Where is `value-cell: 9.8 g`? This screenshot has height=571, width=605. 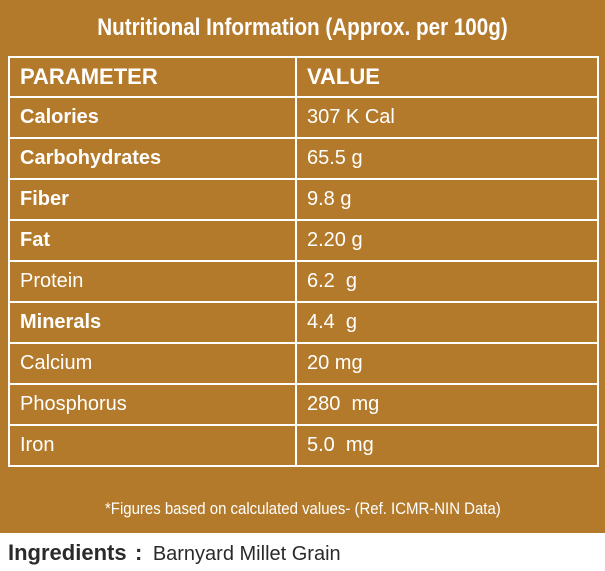
value-cell: 9.8 g is located at coordinates (447, 199).